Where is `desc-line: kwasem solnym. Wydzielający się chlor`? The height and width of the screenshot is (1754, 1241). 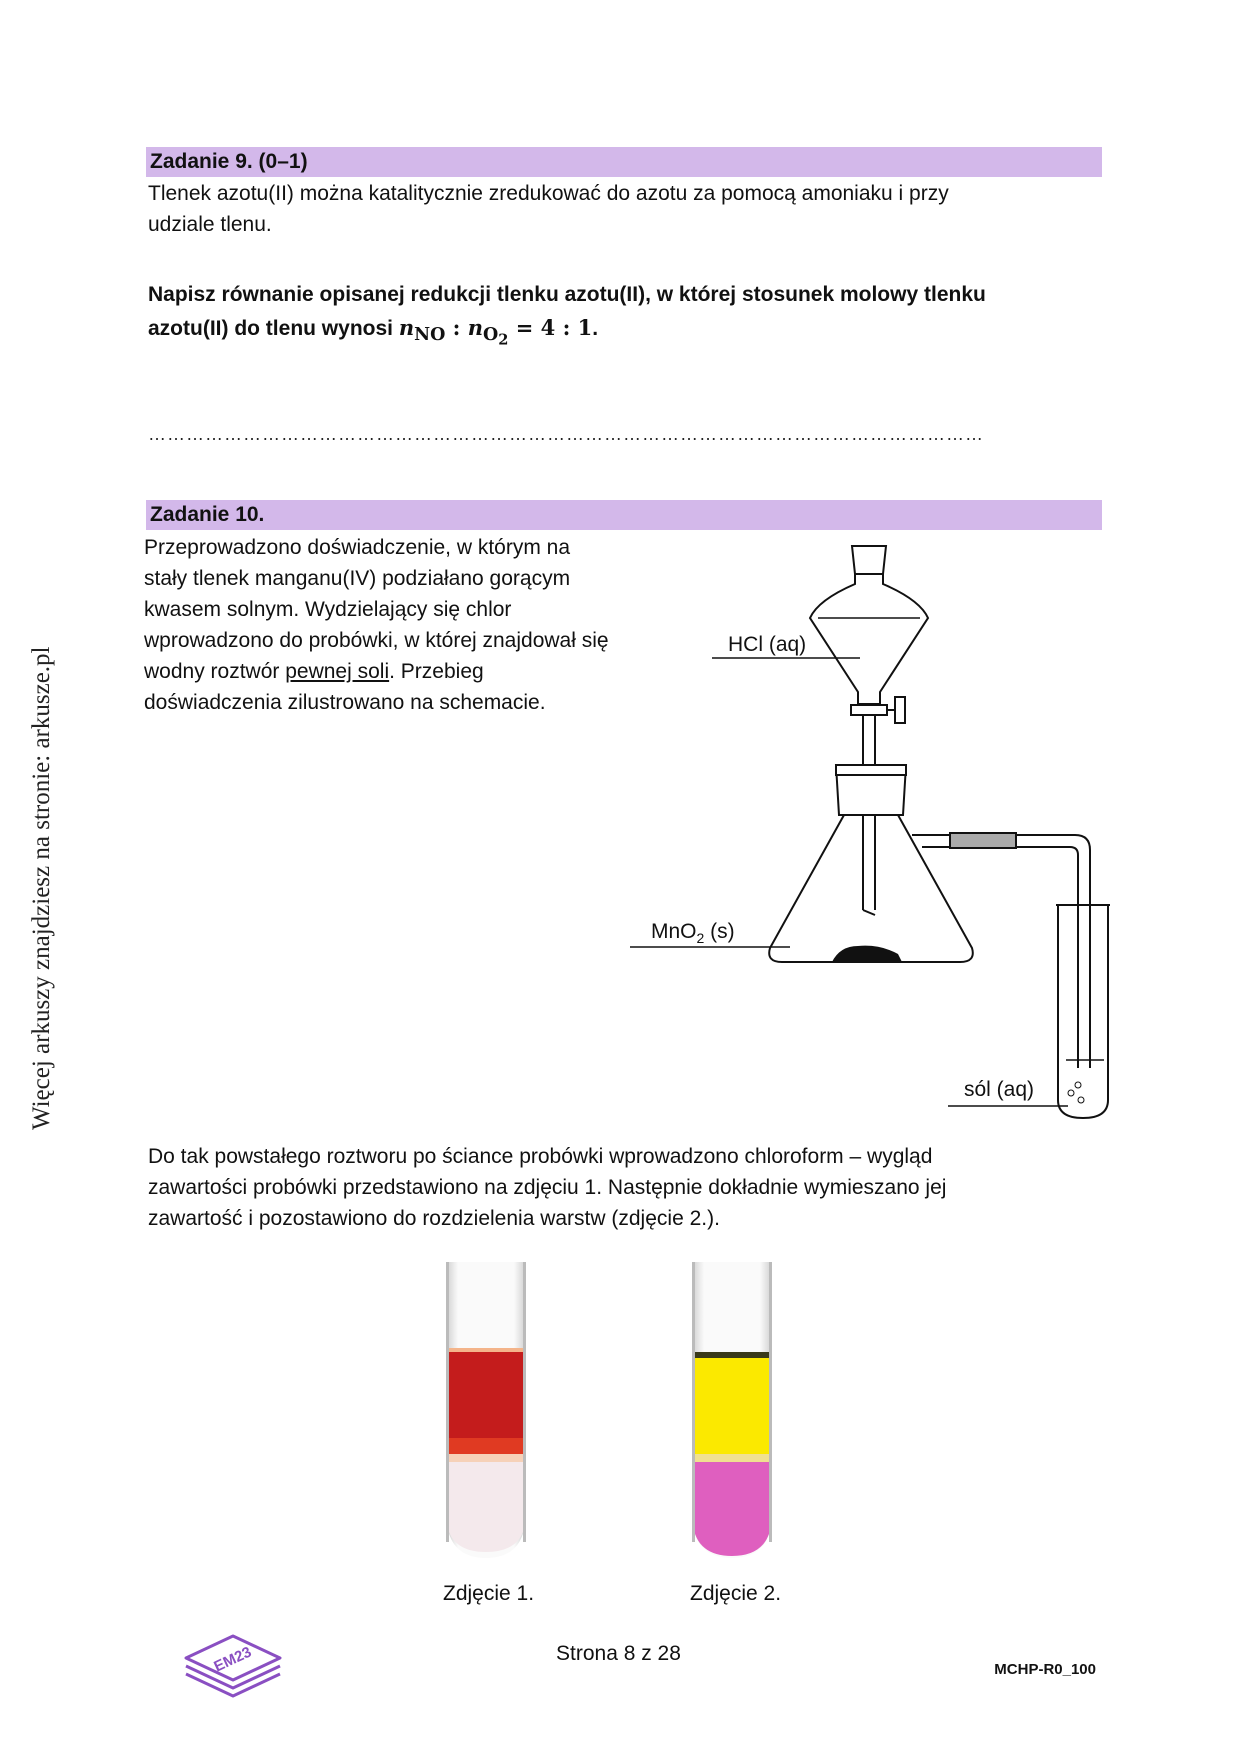 desc-line: kwasem solnym. Wydzielający się chlor is located at coordinates (328, 609).